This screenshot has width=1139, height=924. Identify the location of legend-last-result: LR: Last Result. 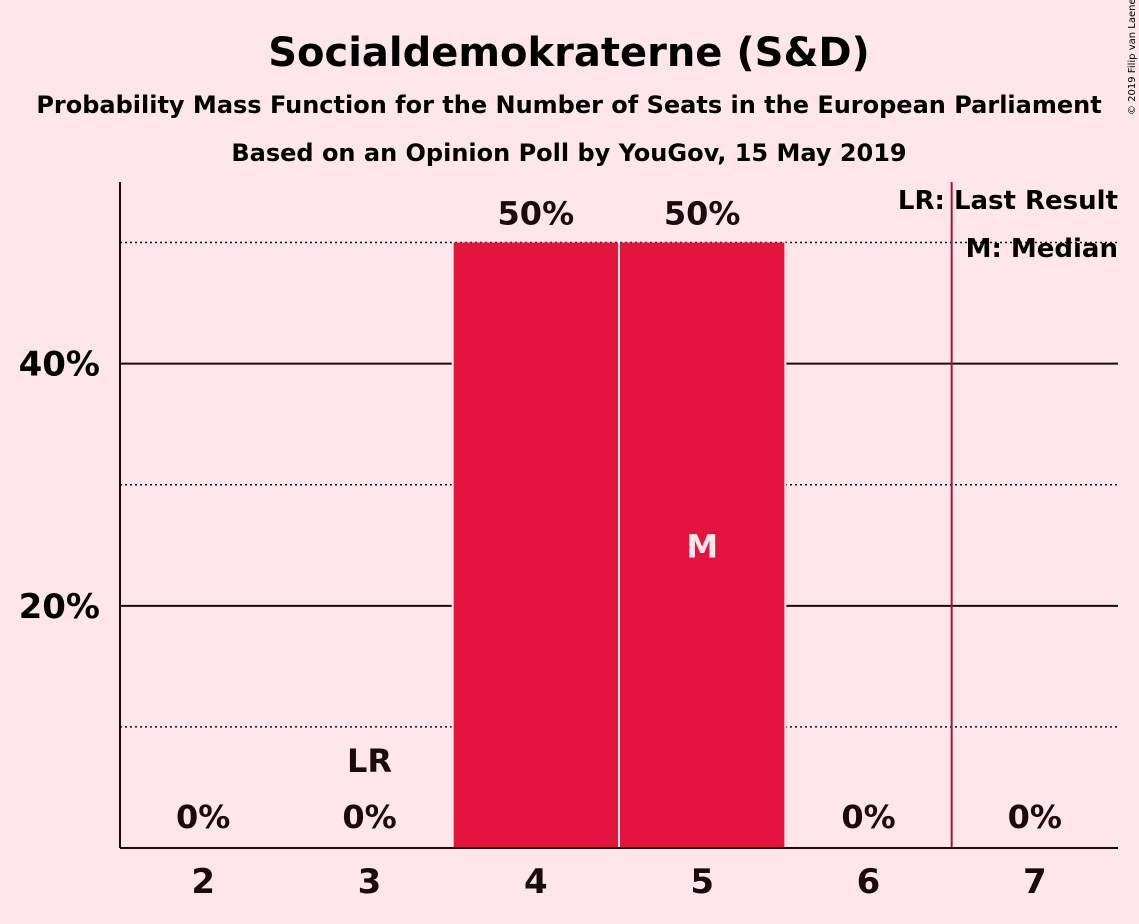
(1008, 201).